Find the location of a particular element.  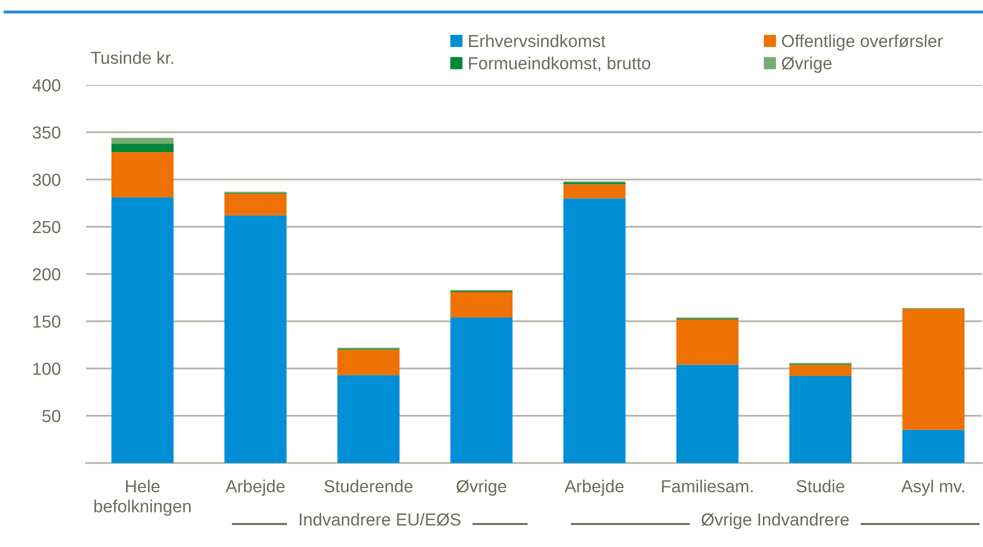

y-tick-label: 50 is located at coordinates (51, 416).